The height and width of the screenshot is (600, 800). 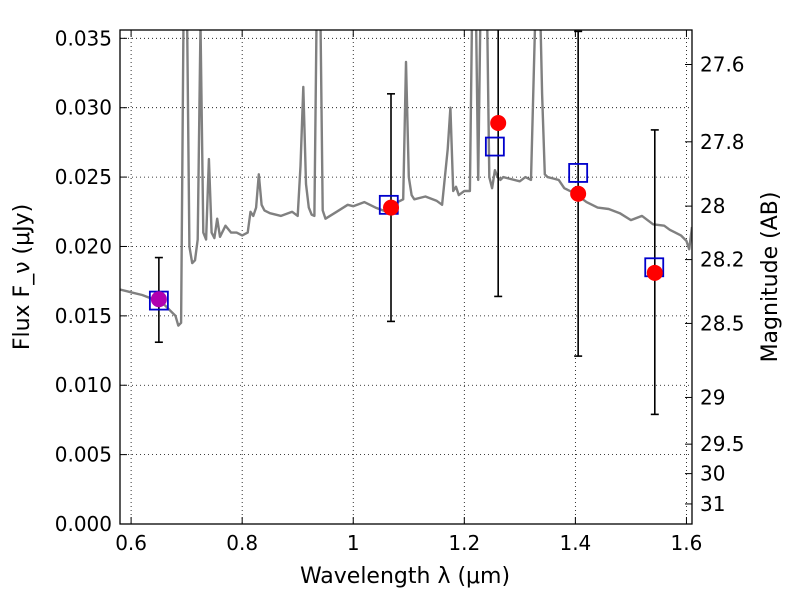 What do you see at coordinates (83, 246) in the screenshot?
I see `y-tick-label: 0.020` at bounding box center [83, 246].